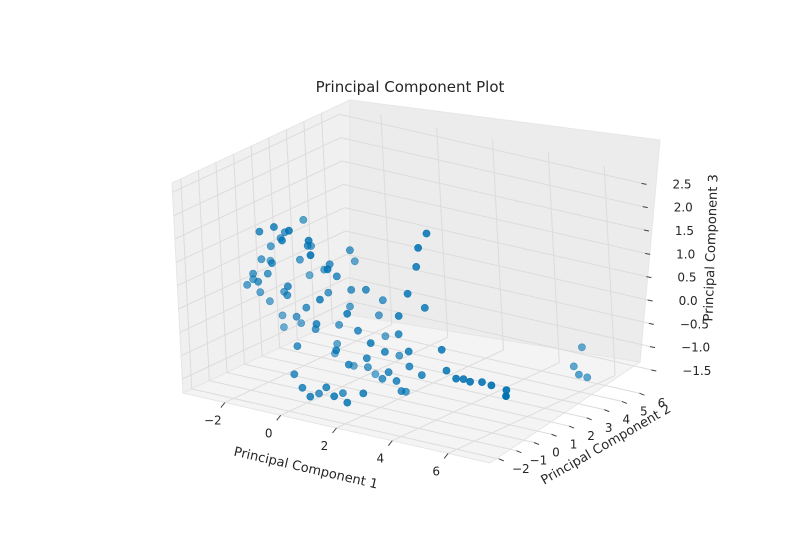  What do you see at coordinates (410, 87) in the screenshot?
I see `chart-title: Principal Component Plot` at bounding box center [410, 87].